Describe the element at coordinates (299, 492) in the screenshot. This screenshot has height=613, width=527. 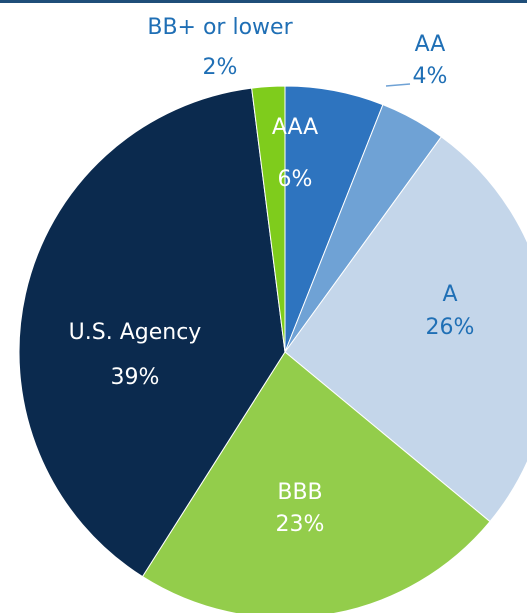
I see `slice-label: BBB` at that location.